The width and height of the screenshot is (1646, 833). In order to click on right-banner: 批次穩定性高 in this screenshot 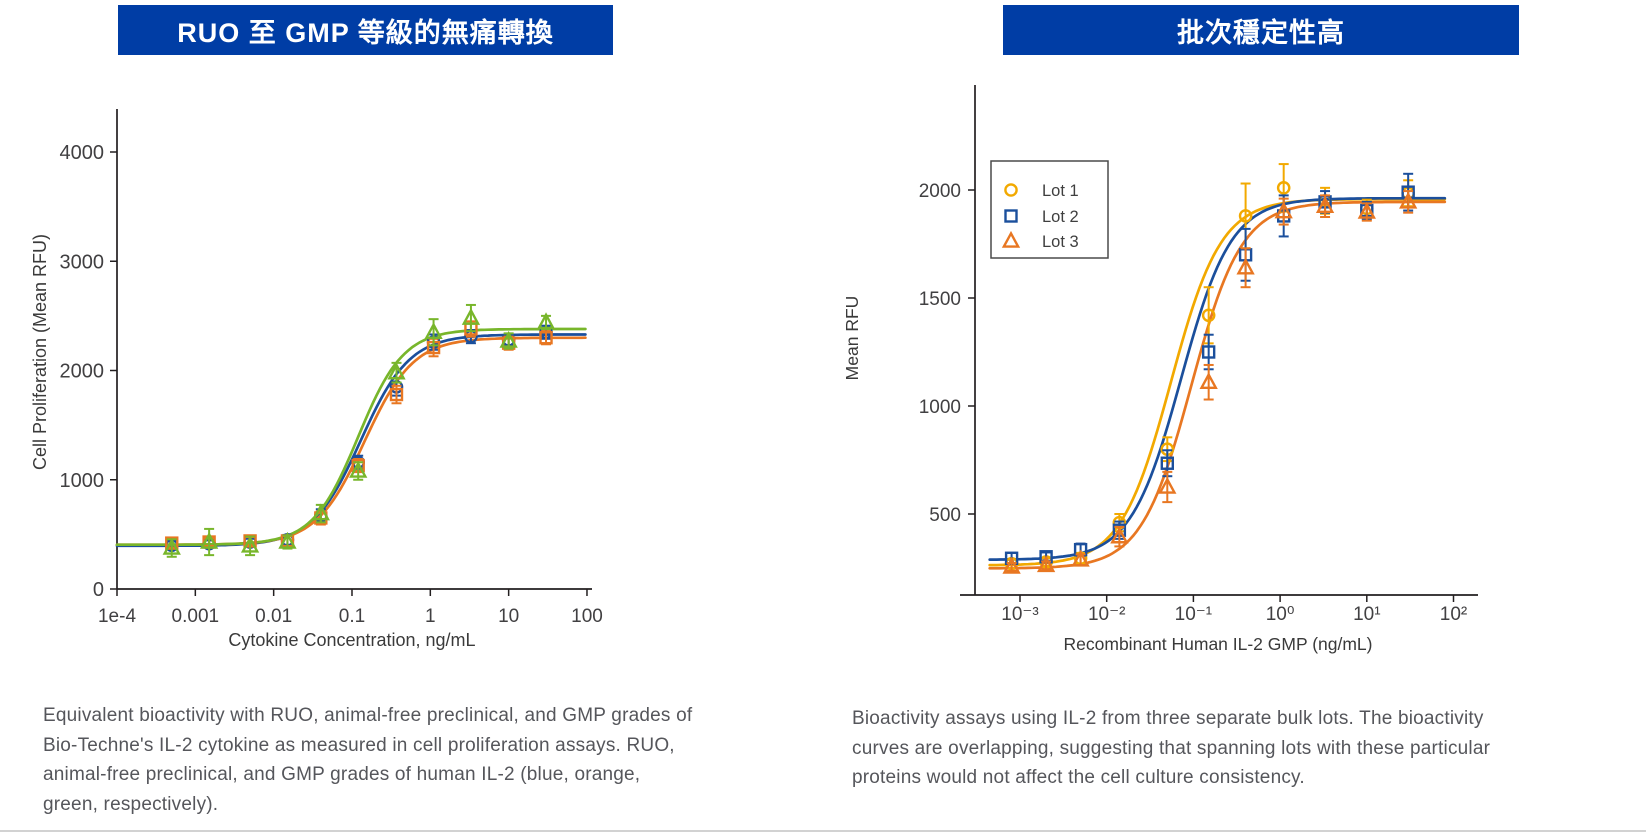, I will do `click(1261, 30)`.